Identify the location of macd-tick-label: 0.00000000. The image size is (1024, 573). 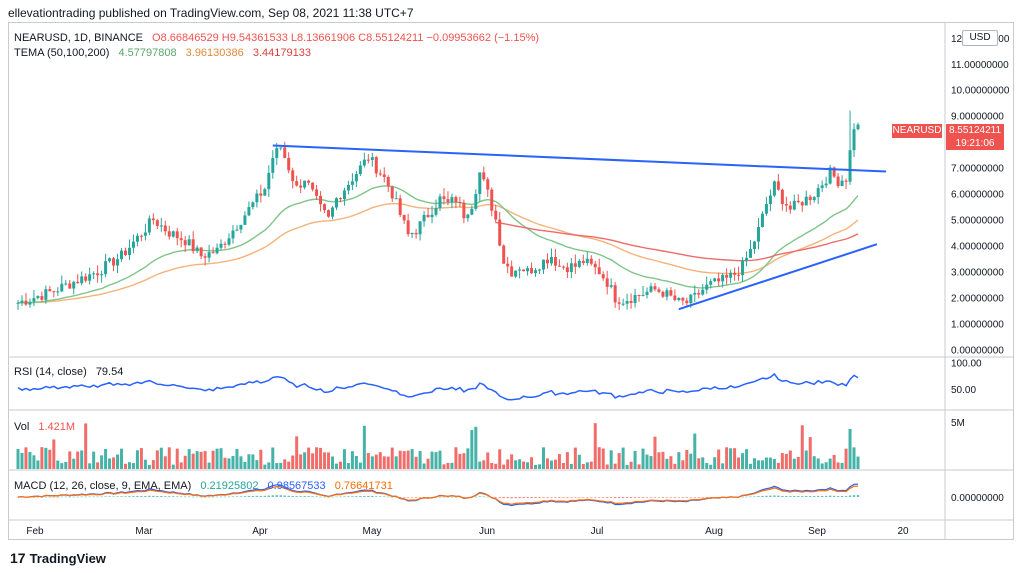
(977, 498).